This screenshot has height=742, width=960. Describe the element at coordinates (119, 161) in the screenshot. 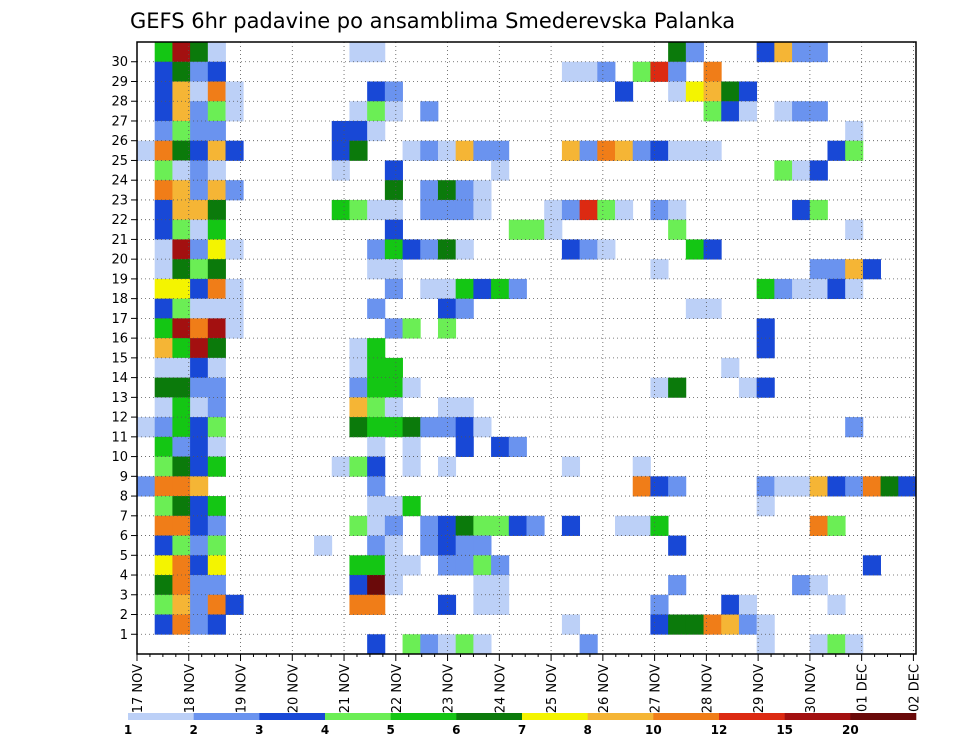

I see `y-tick-label: 25` at that location.